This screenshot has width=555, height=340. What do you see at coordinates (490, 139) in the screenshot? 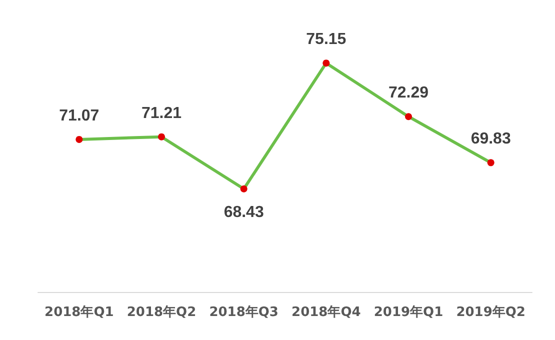
I see `data-label: 69.83` at bounding box center [490, 139].